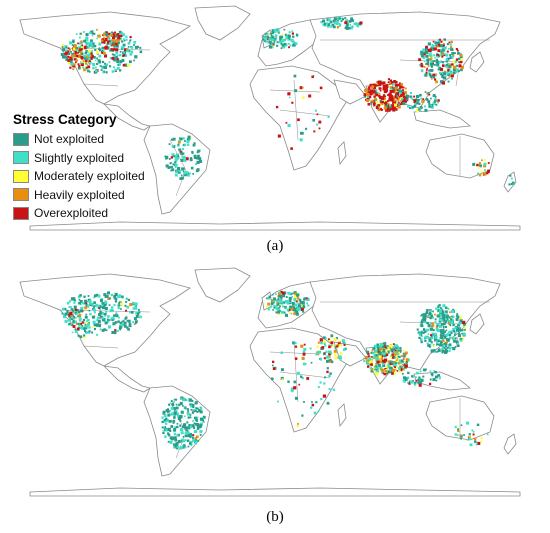 The height and width of the screenshot is (533, 550). I want to click on legend-swatch, so click(21, 139).